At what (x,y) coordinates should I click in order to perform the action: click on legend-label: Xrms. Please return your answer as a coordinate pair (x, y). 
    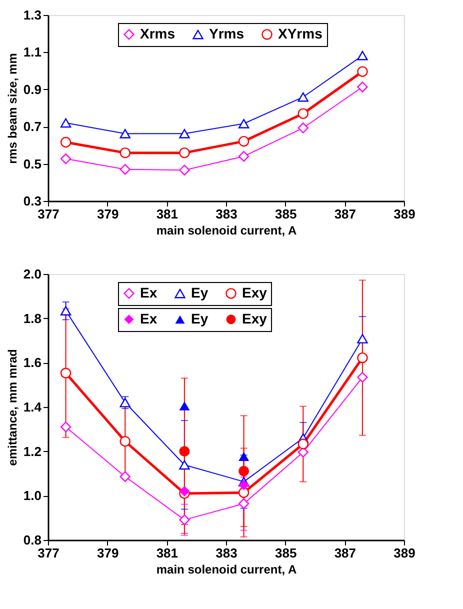
    Looking at the image, I should click on (158, 33).